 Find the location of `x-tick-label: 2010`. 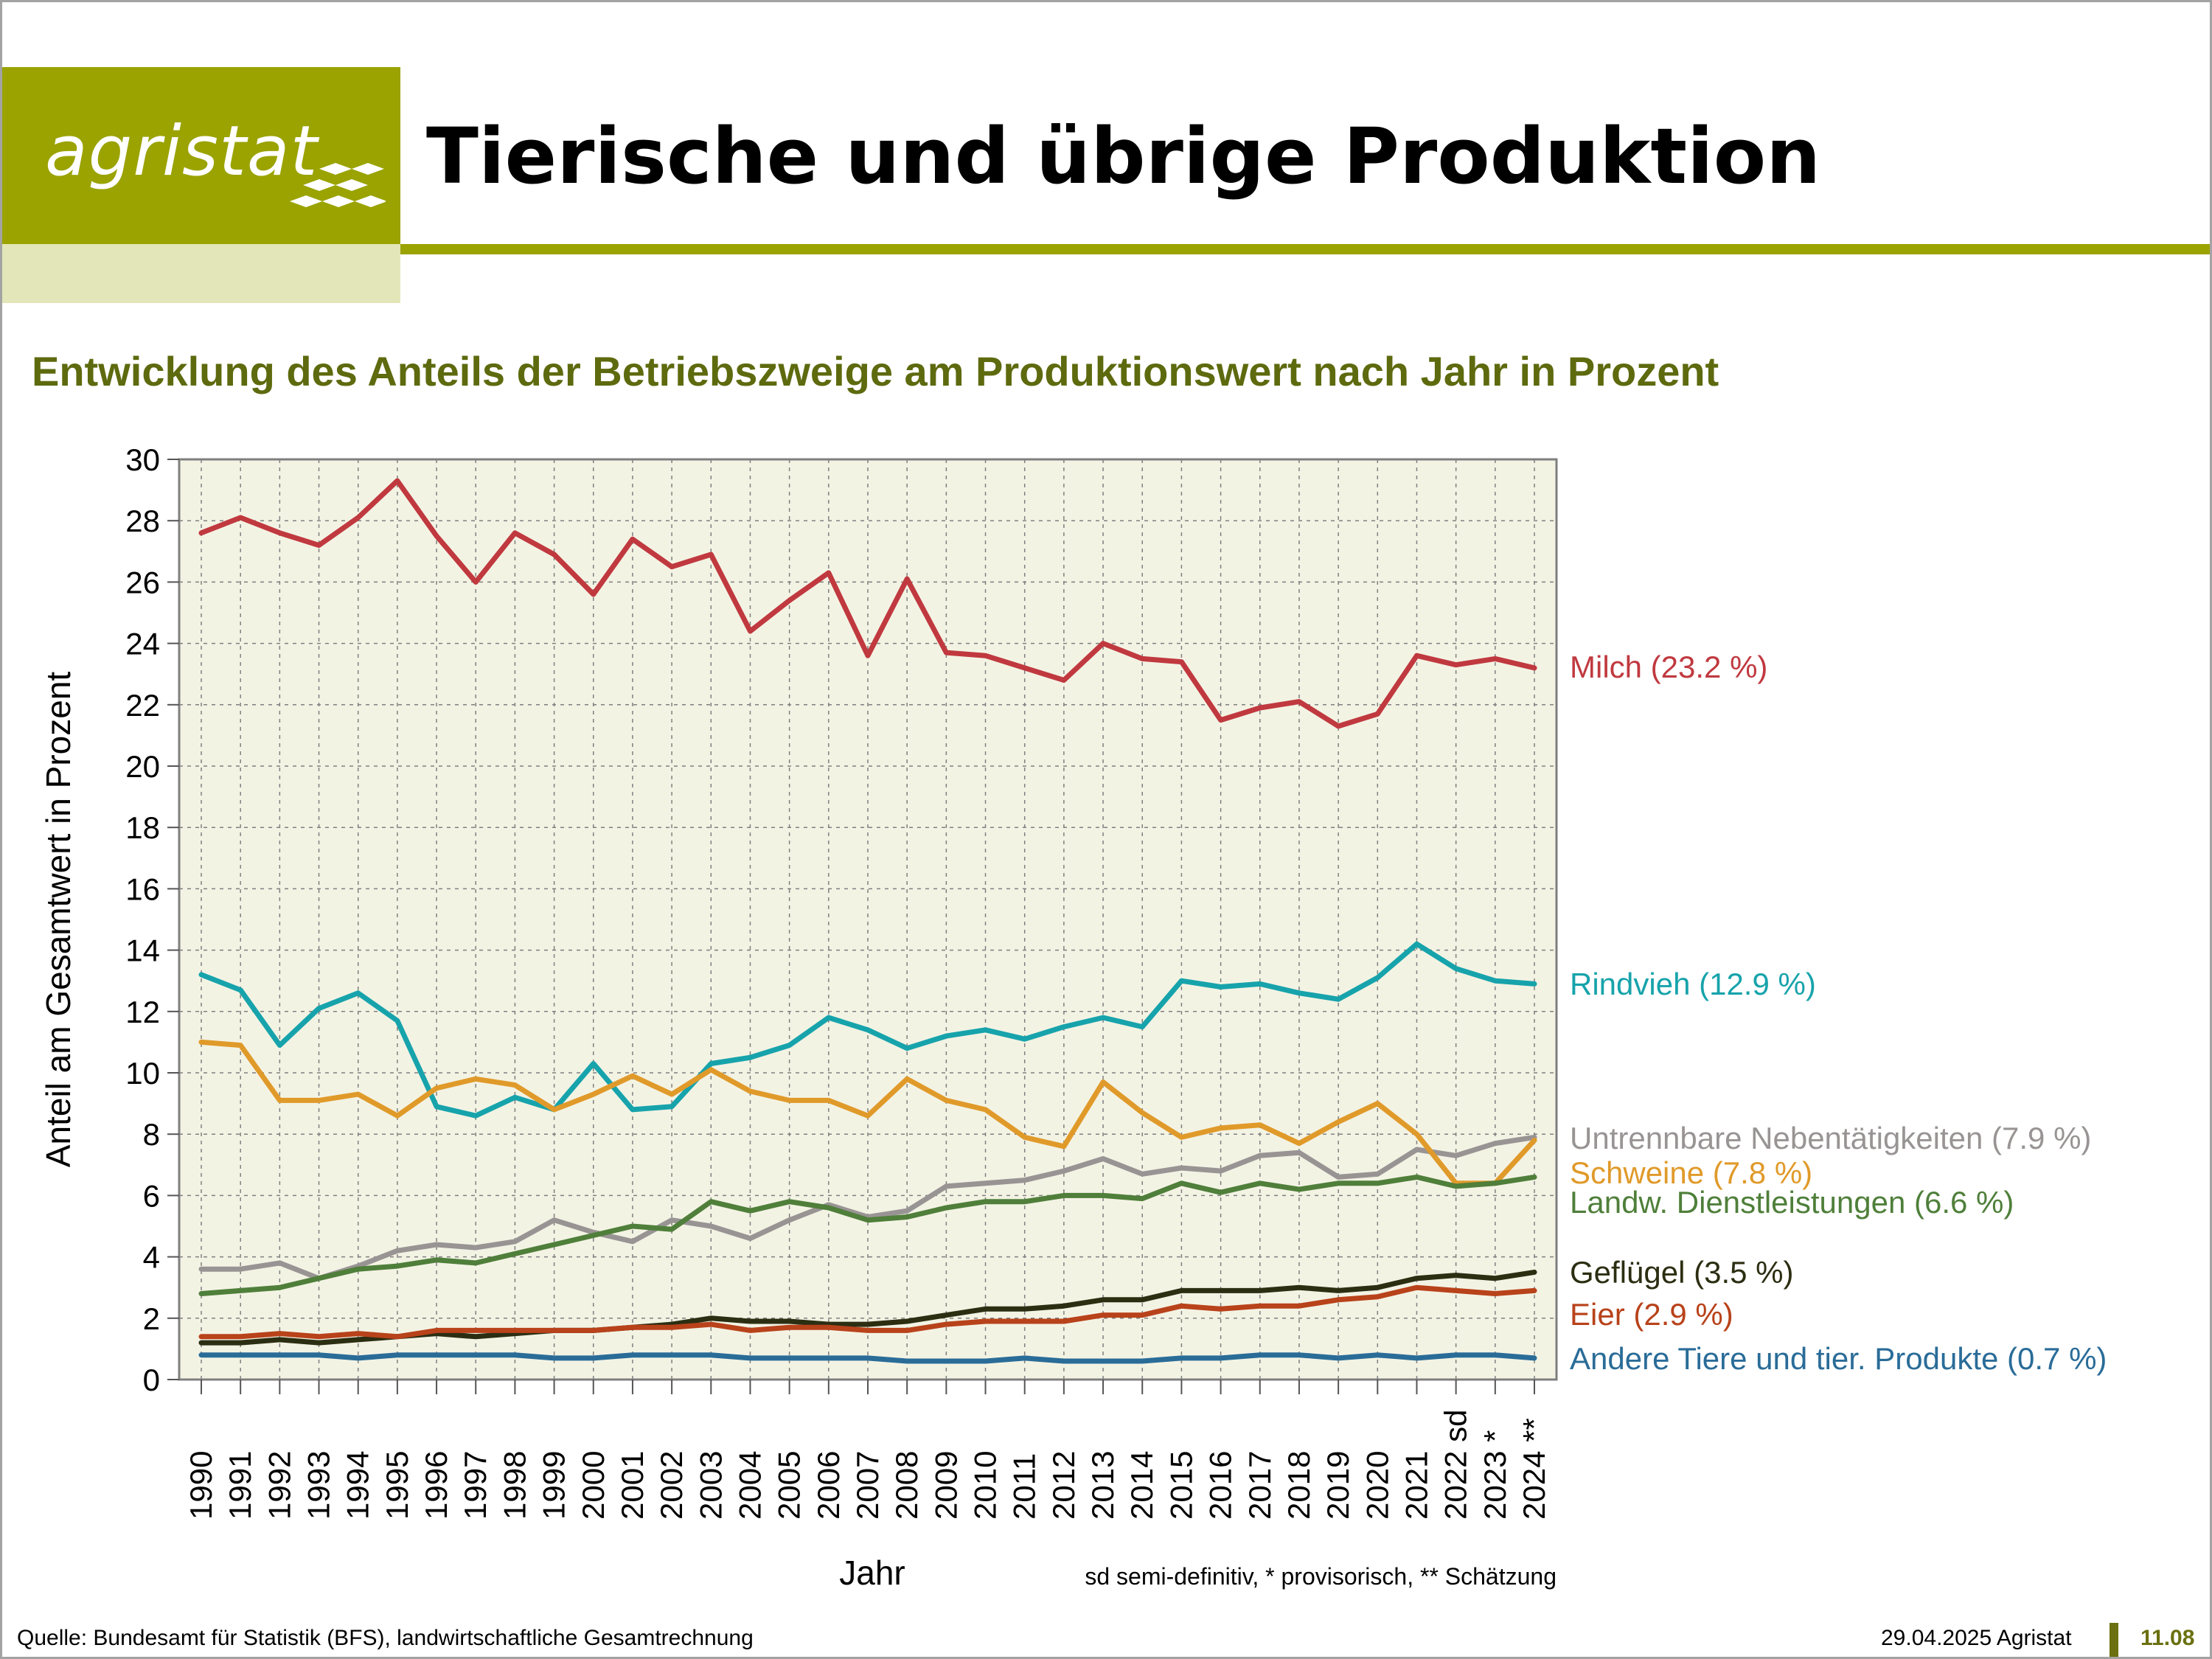

x-tick-label: 2010 is located at coordinates (985, 1485).